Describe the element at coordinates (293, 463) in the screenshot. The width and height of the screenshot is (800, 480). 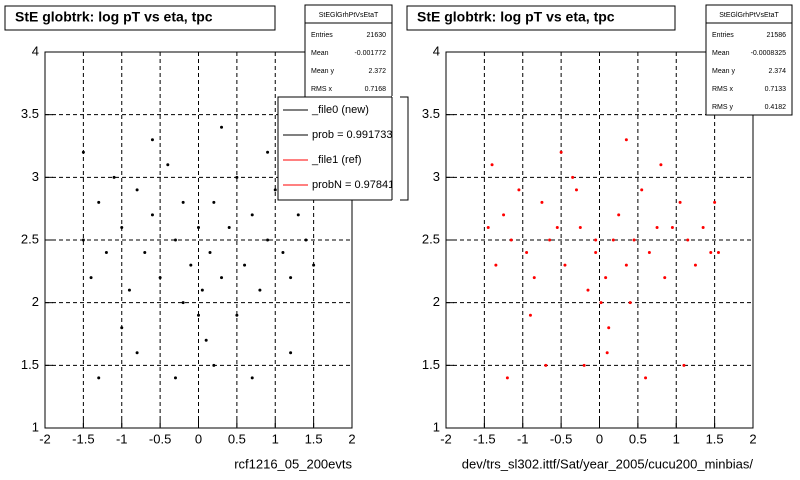
I see `x-axis-label: rcf1216_05_200evts` at that location.